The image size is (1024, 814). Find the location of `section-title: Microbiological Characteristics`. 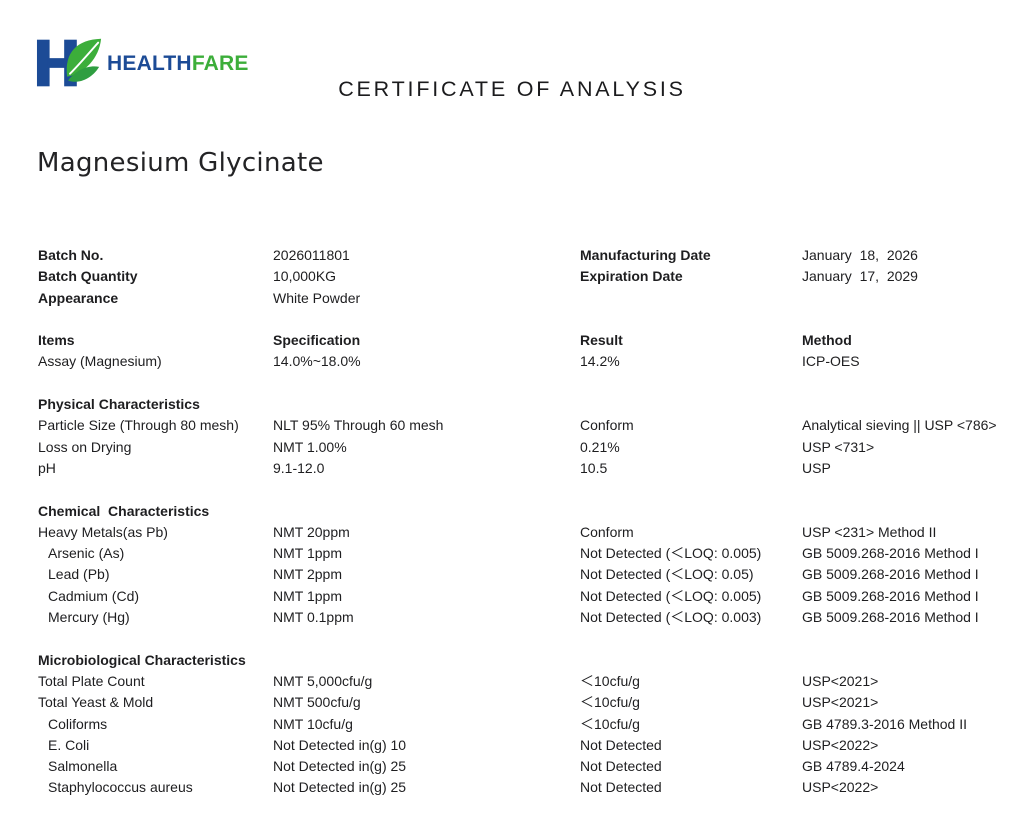

section-title: Microbiological Characteristics is located at coordinates (142, 659).